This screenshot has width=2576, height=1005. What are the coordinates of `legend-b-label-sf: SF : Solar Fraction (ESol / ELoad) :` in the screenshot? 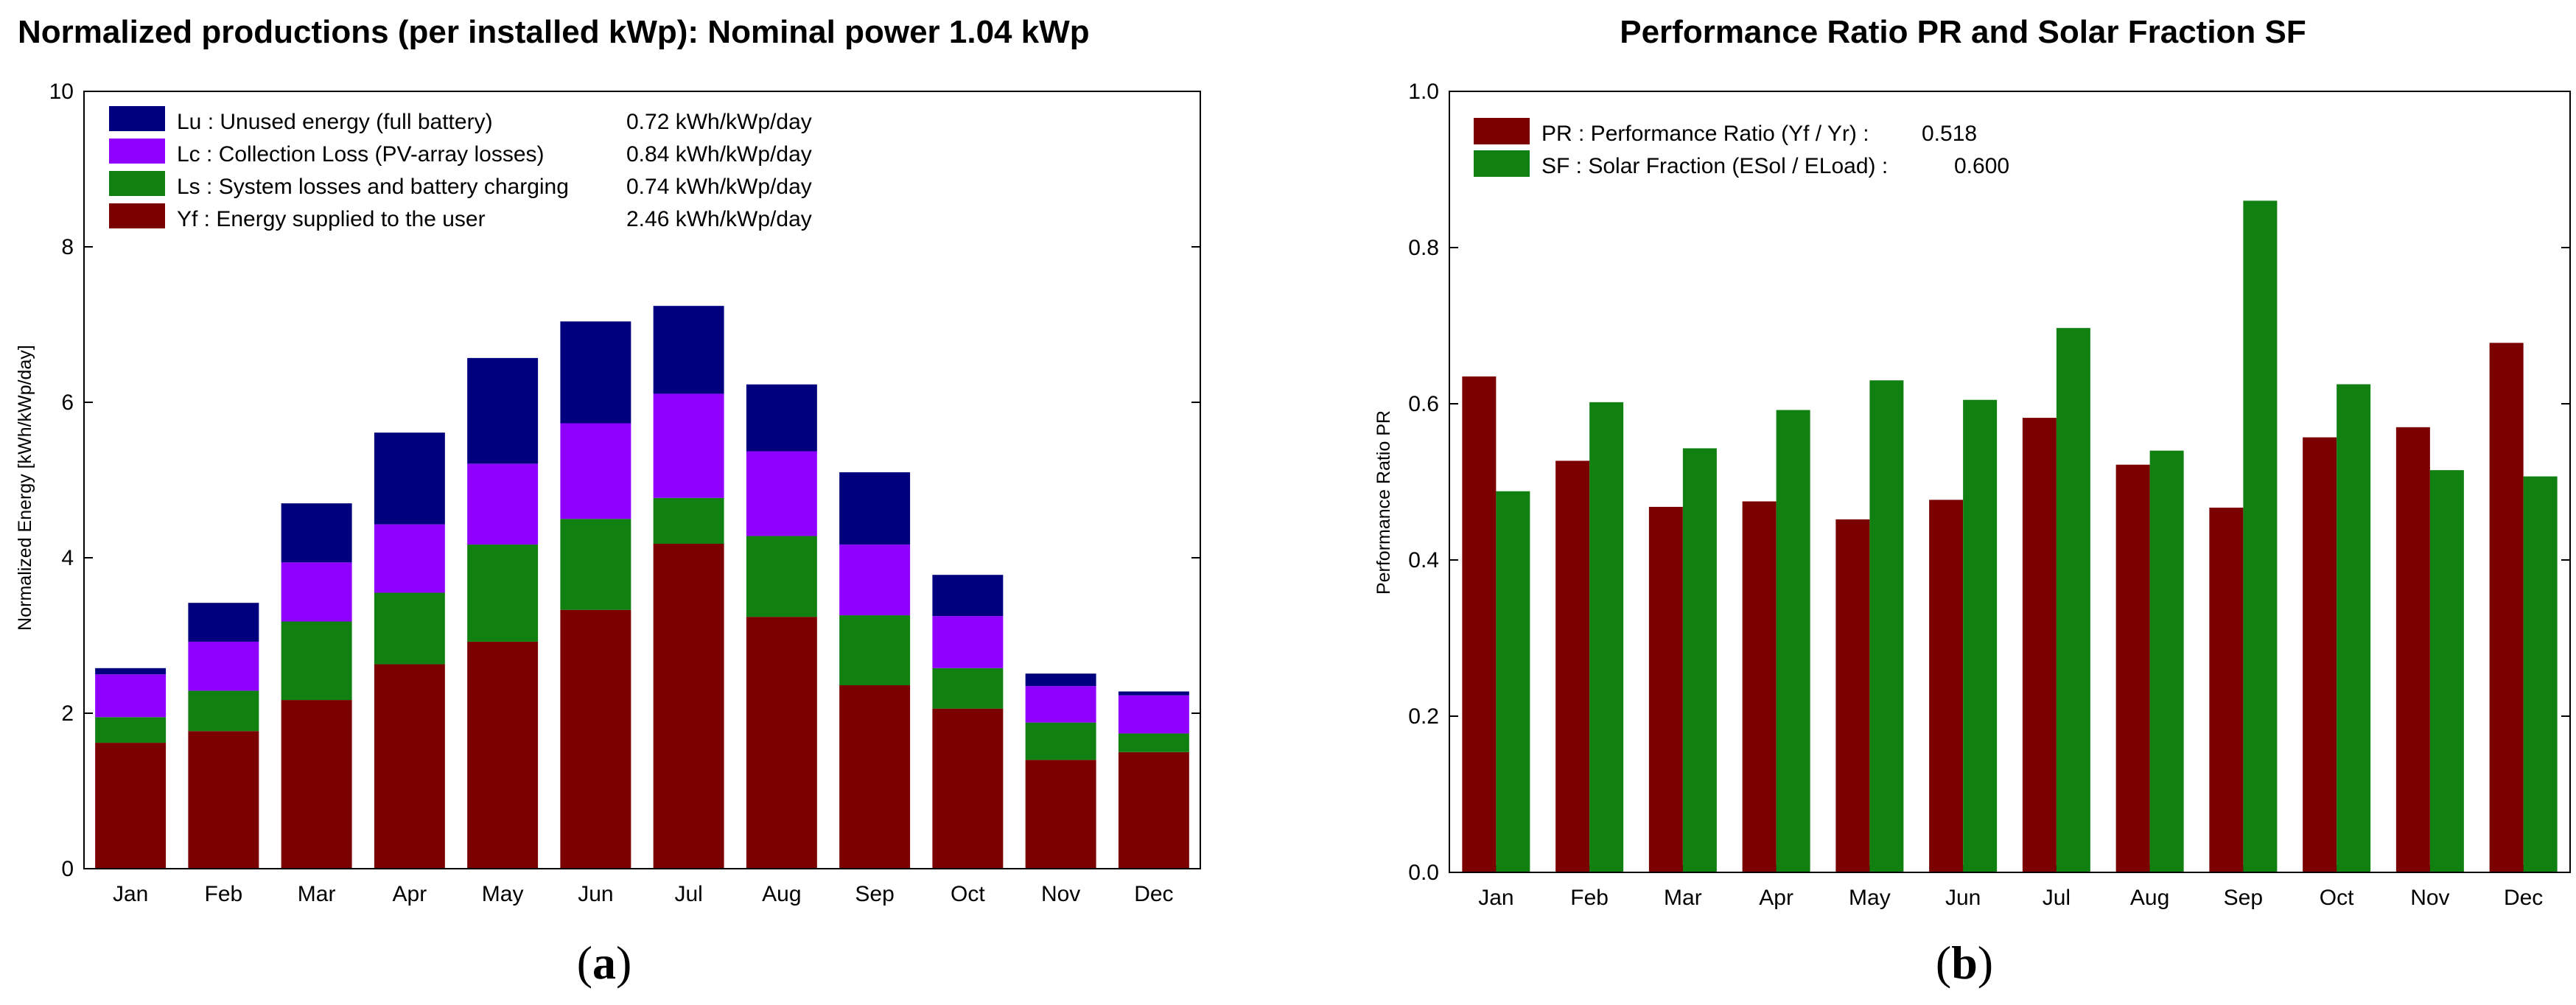 It's located at (1715, 166).